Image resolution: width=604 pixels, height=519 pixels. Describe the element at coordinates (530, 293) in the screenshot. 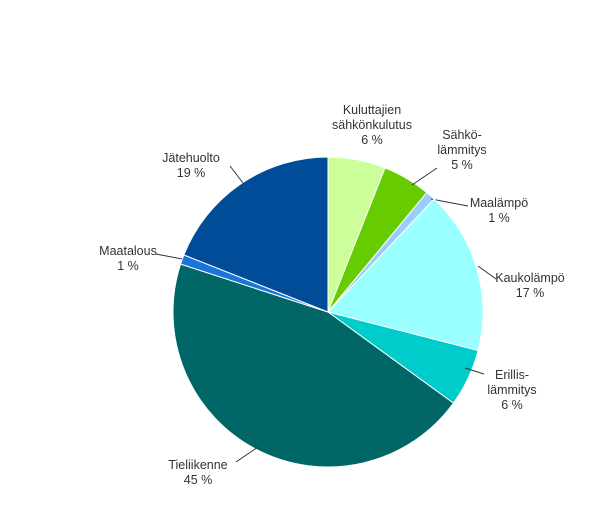

I see `value-label: 17 %` at that location.